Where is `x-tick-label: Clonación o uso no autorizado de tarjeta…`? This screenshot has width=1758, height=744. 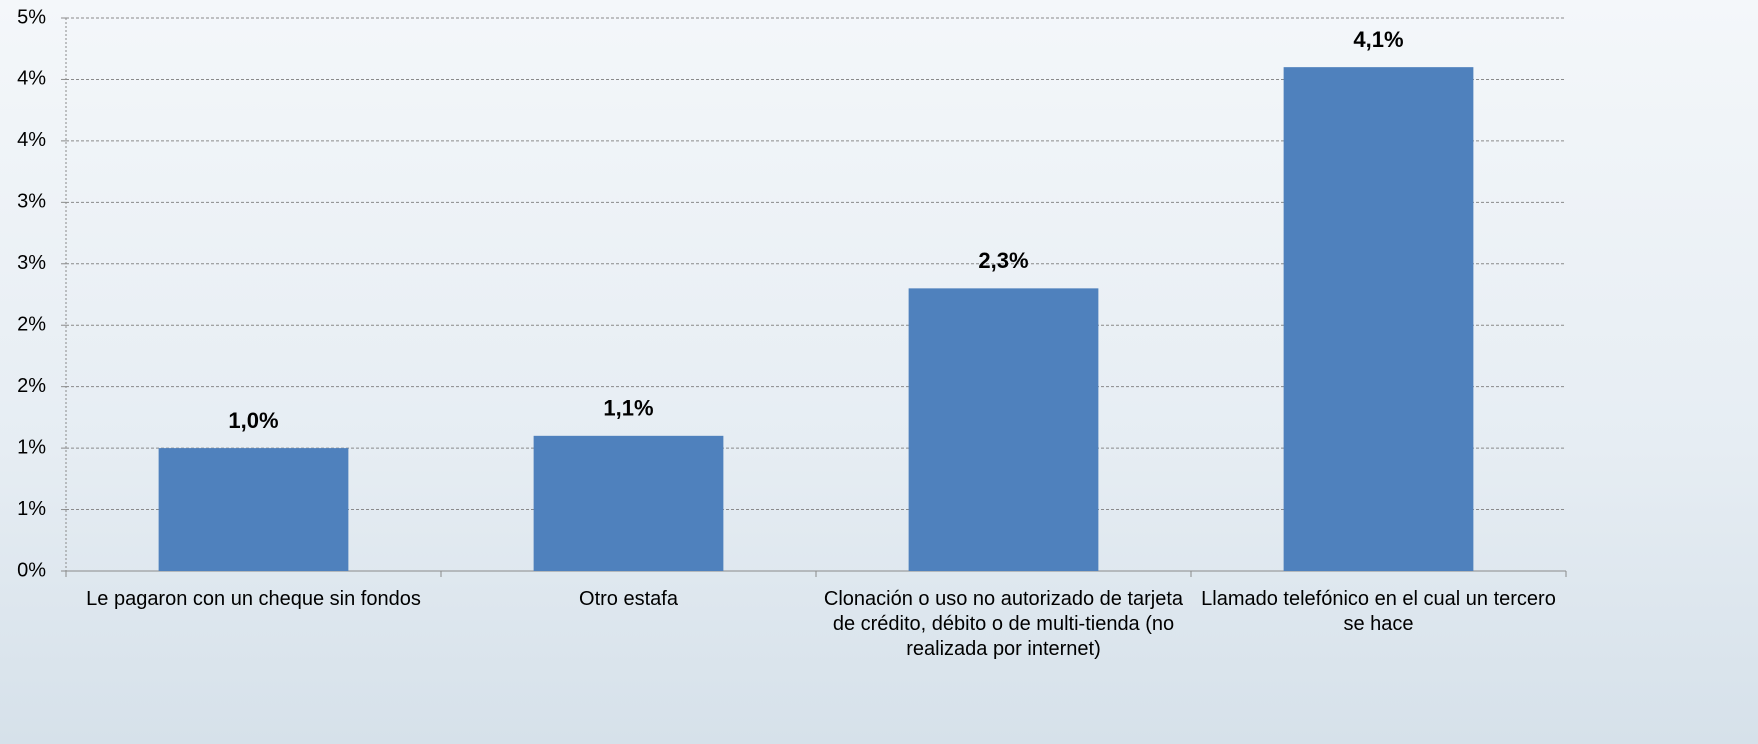 x-tick-label: Clonación o uso no autorizado de tarjeta… is located at coordinates (1003, 624).